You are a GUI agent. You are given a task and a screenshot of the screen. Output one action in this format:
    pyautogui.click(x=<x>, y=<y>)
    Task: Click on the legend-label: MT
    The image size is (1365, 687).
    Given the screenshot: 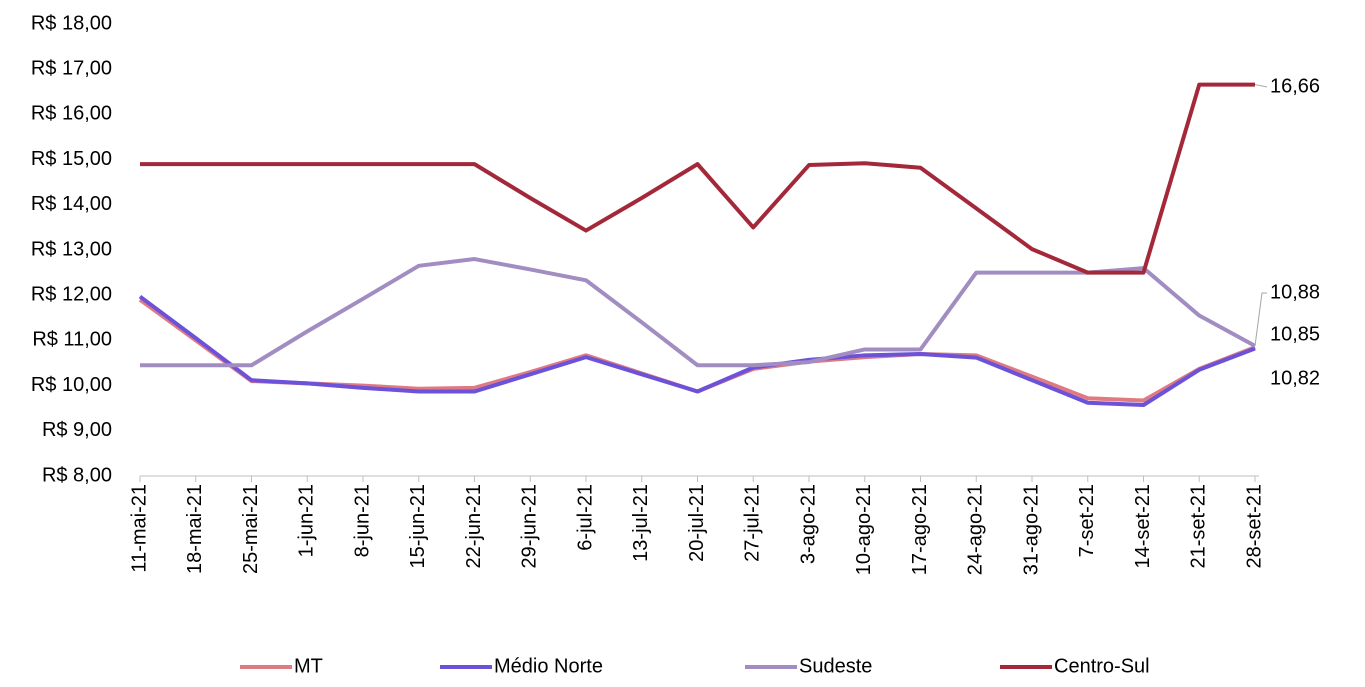 What is the action you would take?
    pyautogui.click(x=308, y=666)
    